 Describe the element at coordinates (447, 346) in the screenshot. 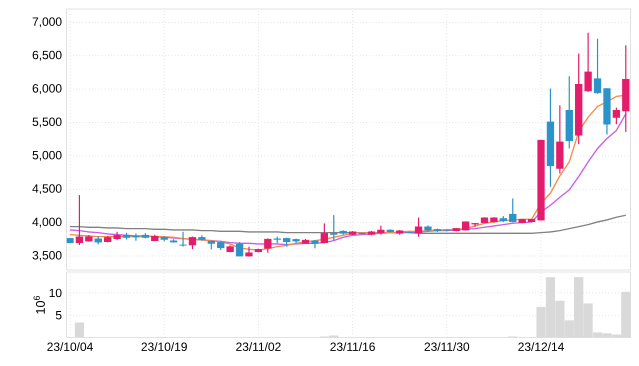

I see `x-tick-label: 23/11/30` at that location.